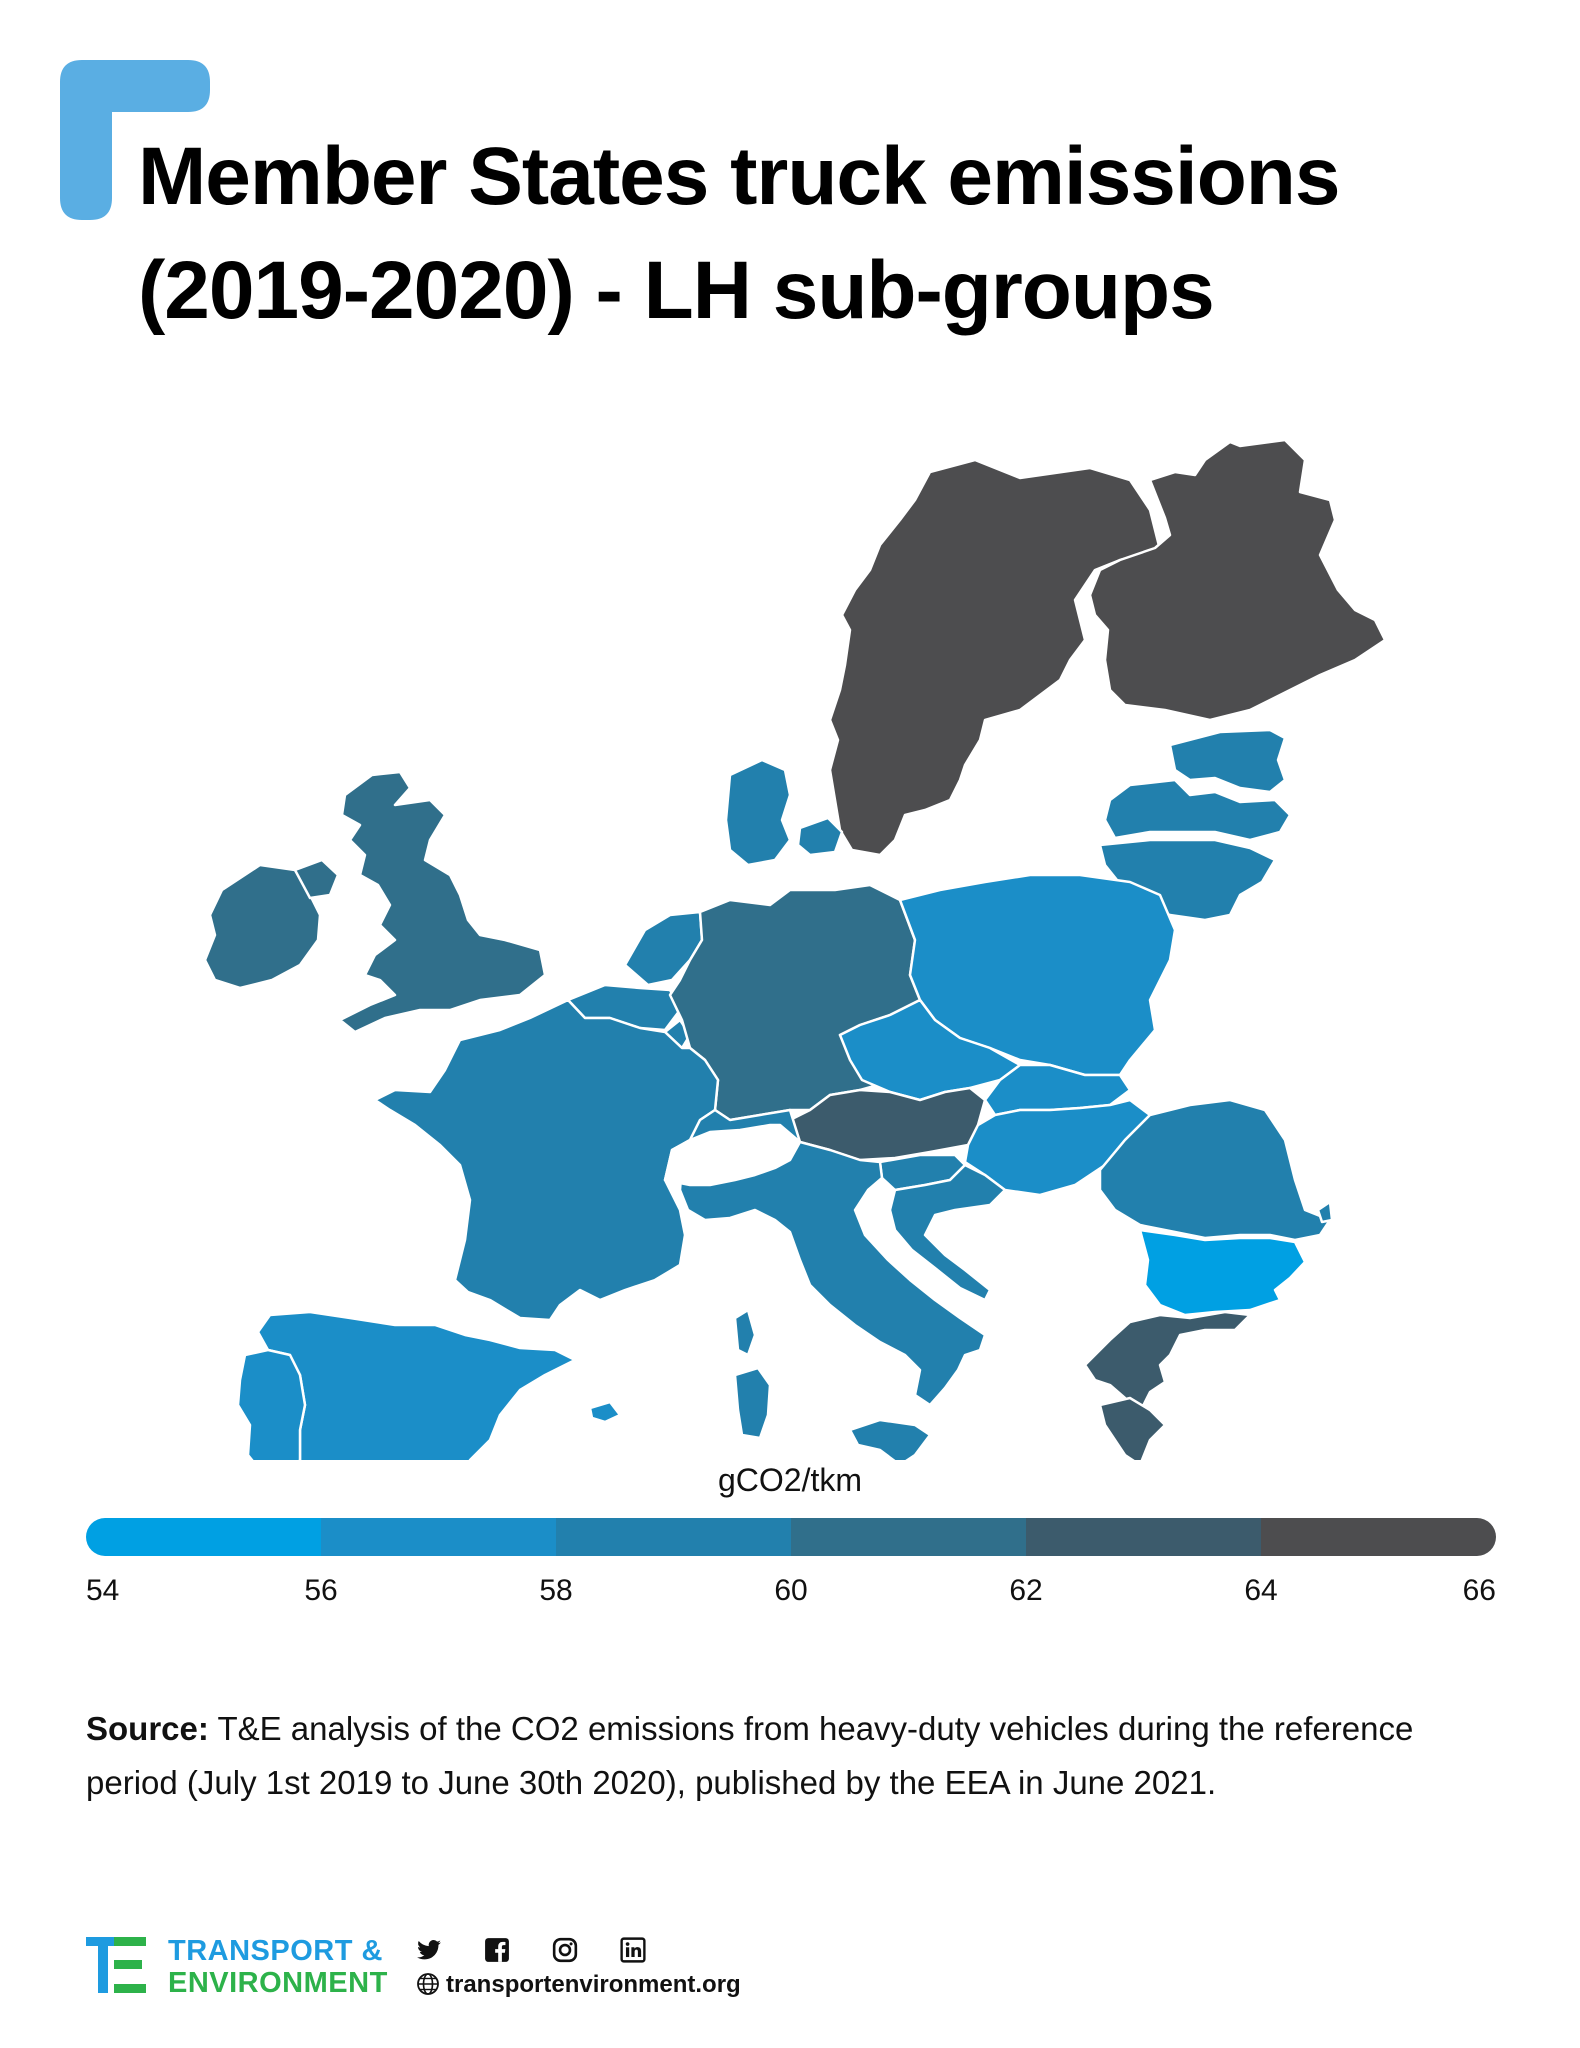 This screenshot has width=1580, height=2048. Describe the element at coordinates (791, 1590) in the screenshot. I see `legend-tick: 60` at that location.